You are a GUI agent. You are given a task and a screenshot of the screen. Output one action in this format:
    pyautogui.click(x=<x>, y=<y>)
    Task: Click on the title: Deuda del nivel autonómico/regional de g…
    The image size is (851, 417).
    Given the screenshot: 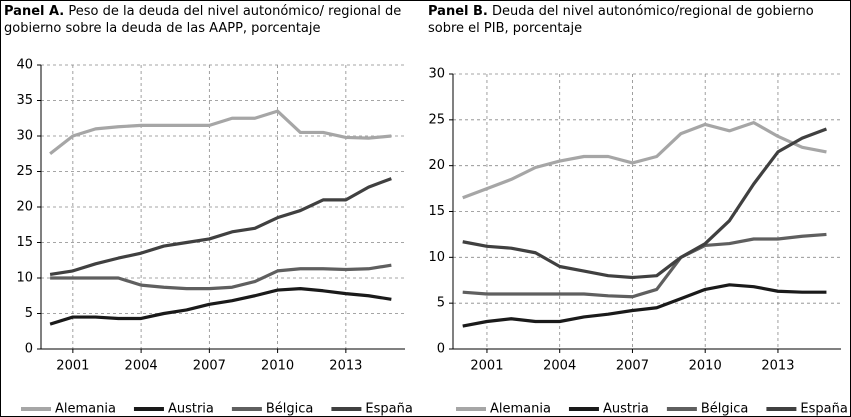 What is the action you would take?
    pyautogui.click(x=621, y=20)
    